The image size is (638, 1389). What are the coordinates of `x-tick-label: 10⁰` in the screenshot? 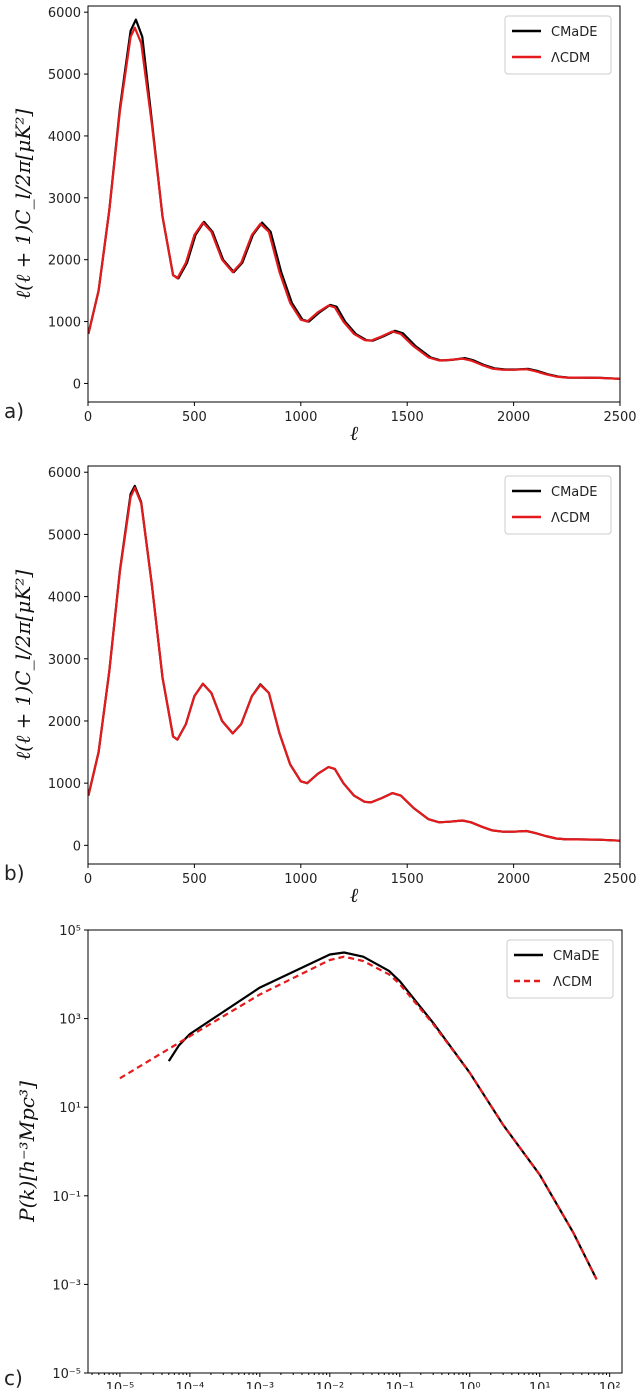 It's located at (470, 1385).